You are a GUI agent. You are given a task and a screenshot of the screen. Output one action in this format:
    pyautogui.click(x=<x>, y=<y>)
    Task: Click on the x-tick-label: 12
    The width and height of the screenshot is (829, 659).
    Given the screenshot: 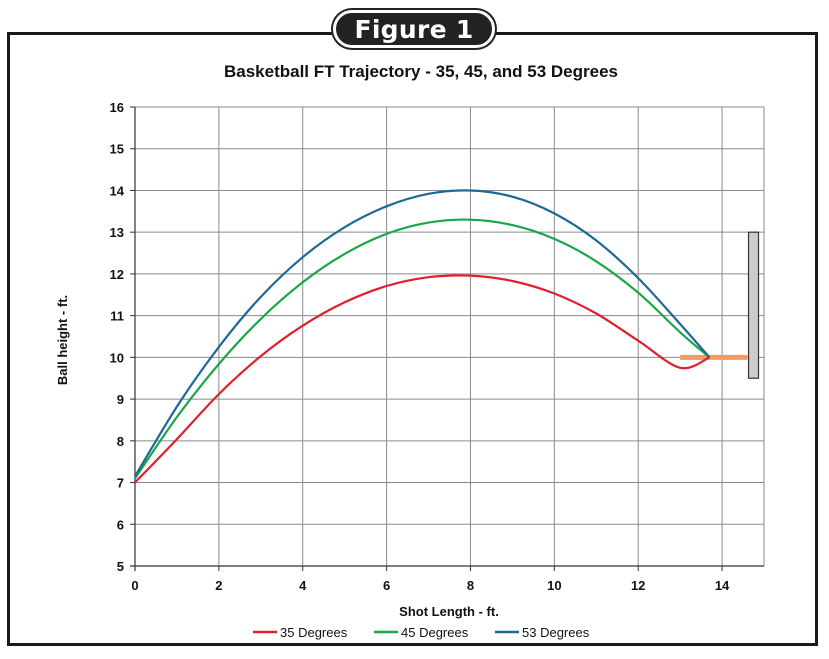 What is the action you would take?
    pyautogui.click(x=638, y=585)
    